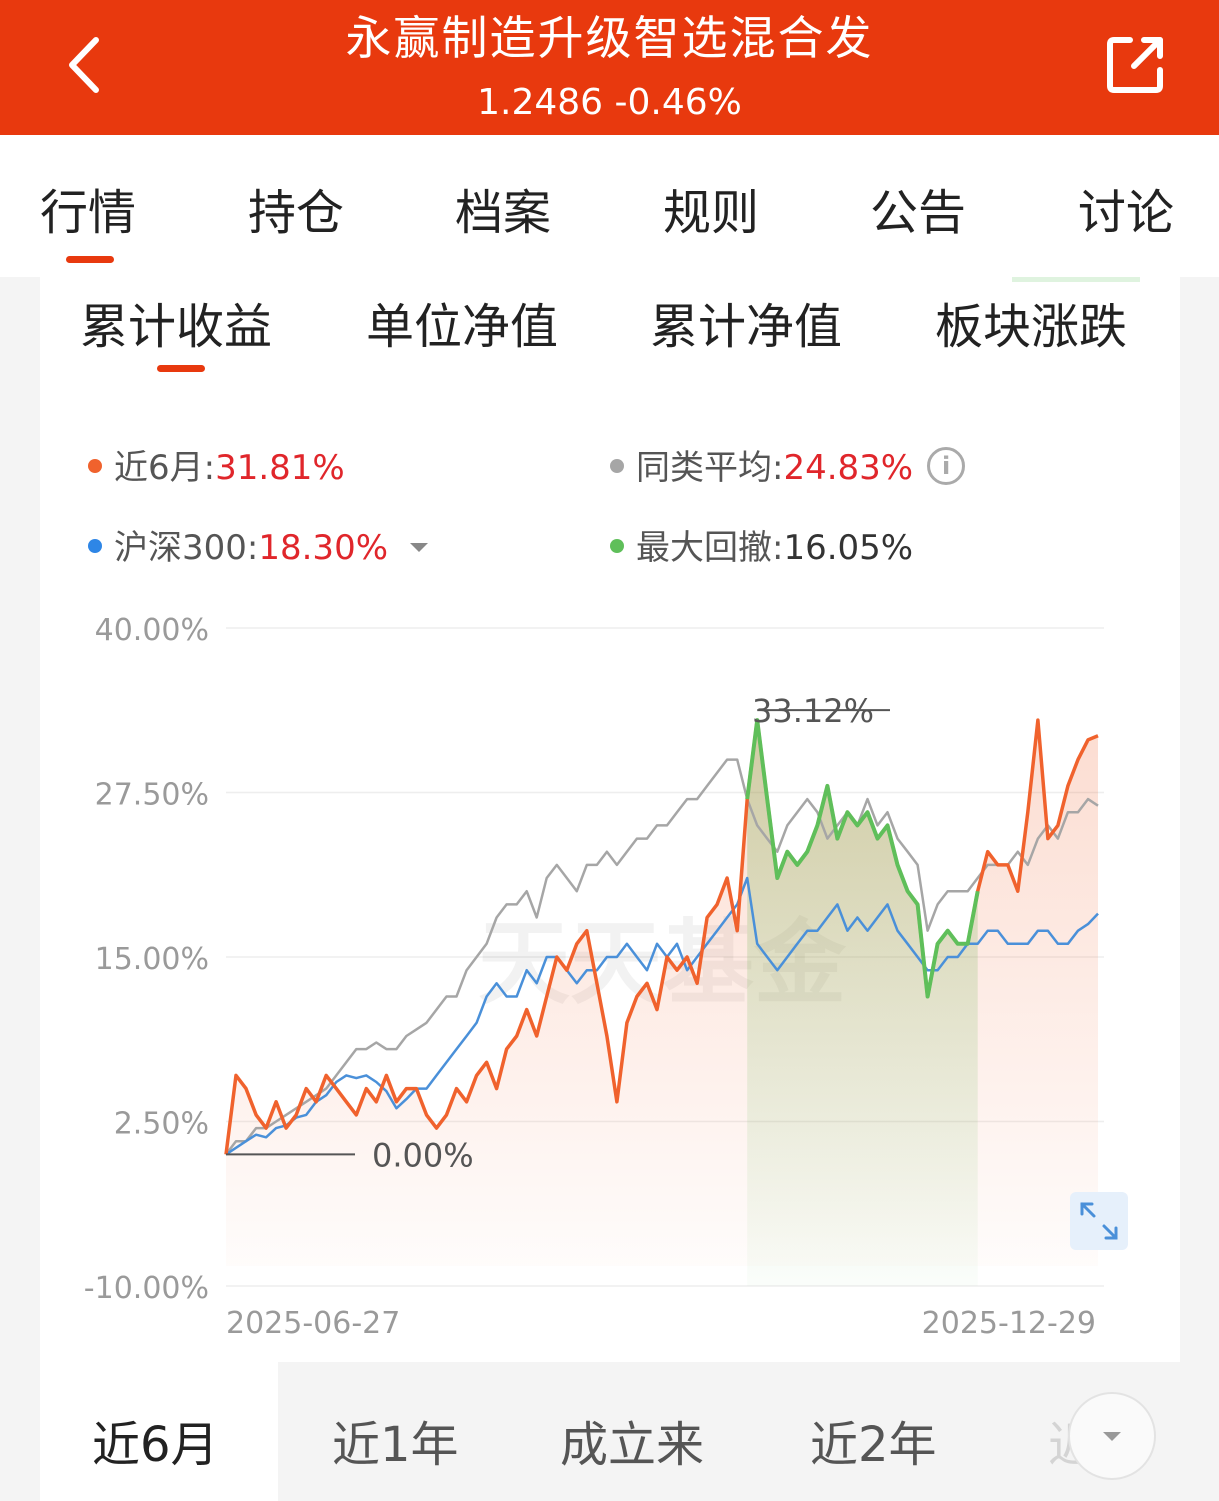 Image resolution: width=1219 pixels, height=1501 pixels. What do you see at coordinates (848, 548) in the screenshot?
I see `legend-drawdown-value: 16.05%` at bounding box center [848, 548].